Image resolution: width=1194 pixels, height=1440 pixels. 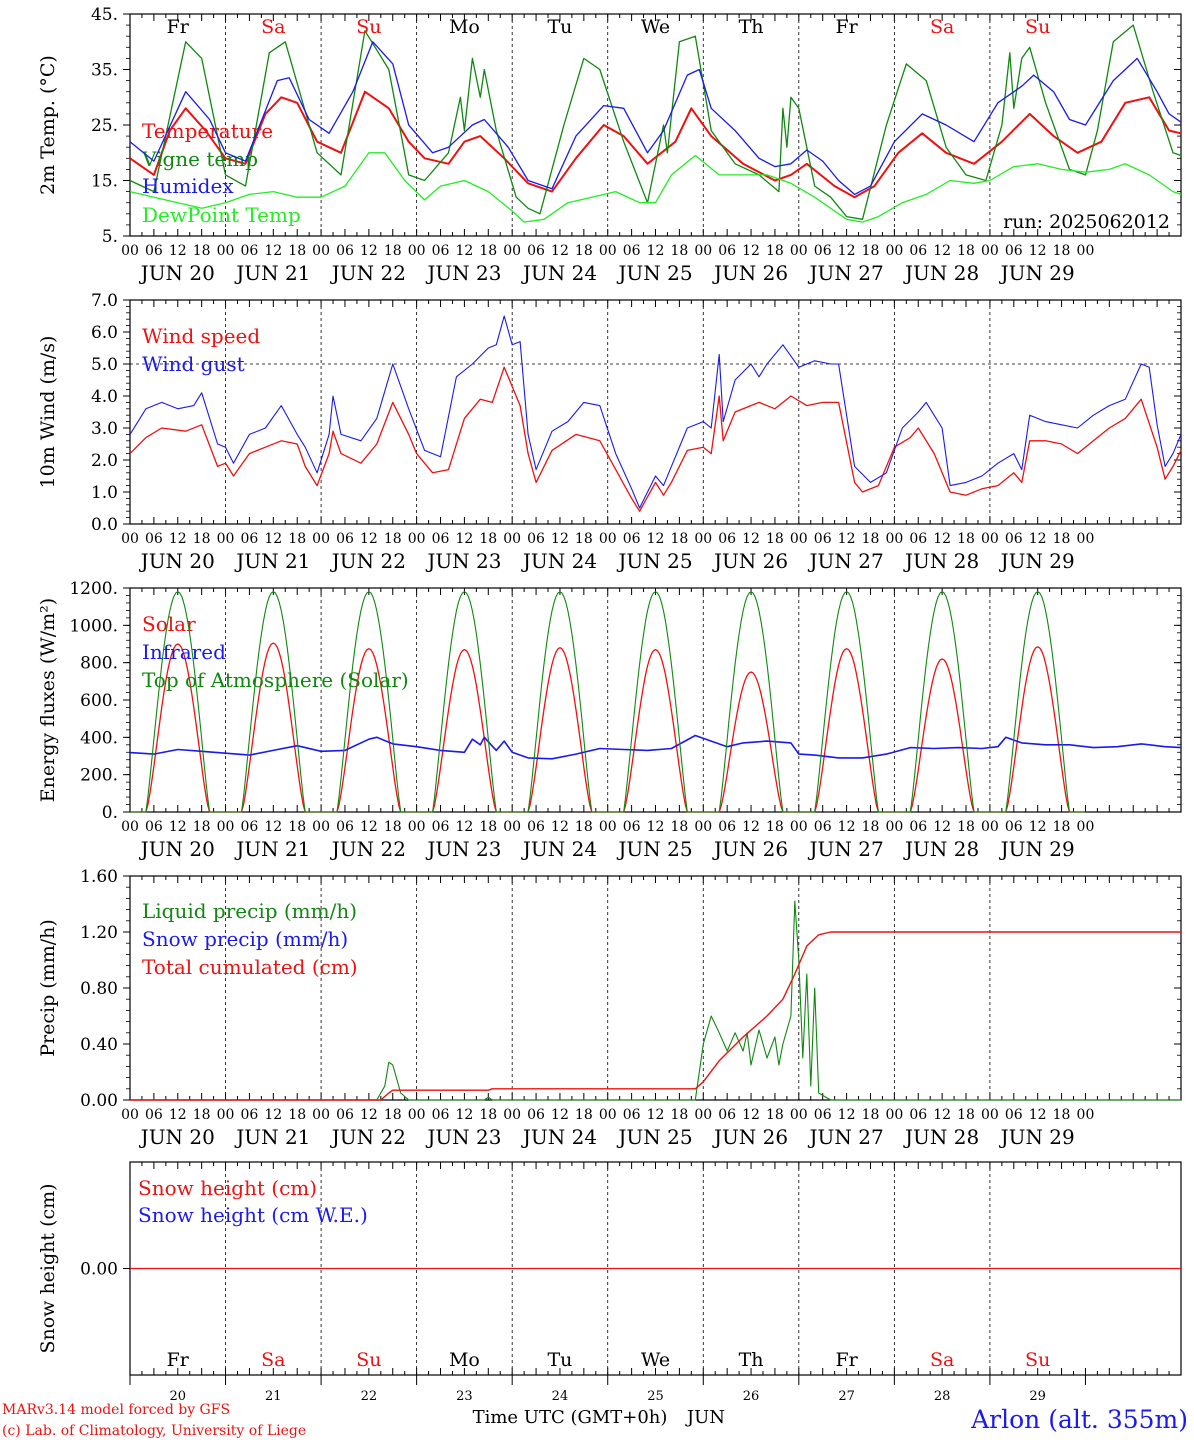 I want to click on day-number: 24, so click(x=560, y=1396).